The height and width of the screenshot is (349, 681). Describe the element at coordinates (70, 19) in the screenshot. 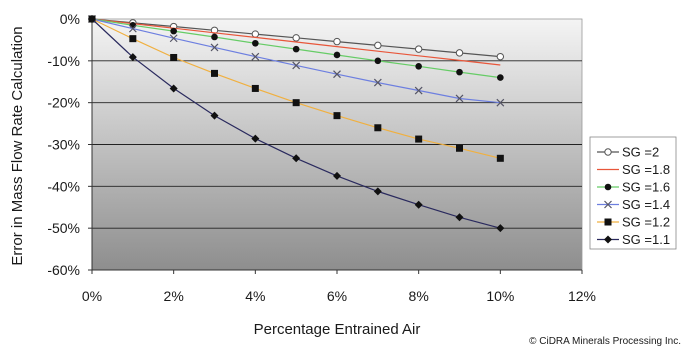

I see `y-tick-label: 0%` at that location.